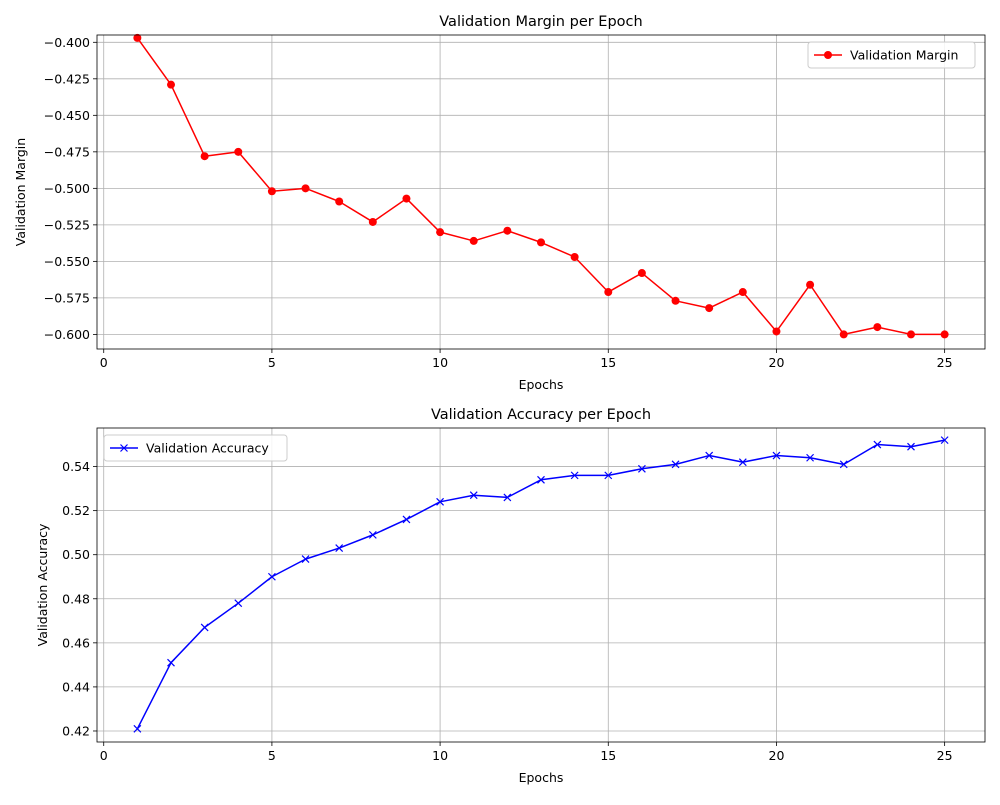  What do you see at coordinates (67, 297) in the screenshot?
I see `y-tick-label: −0.575` at bounding box center [67, 297].